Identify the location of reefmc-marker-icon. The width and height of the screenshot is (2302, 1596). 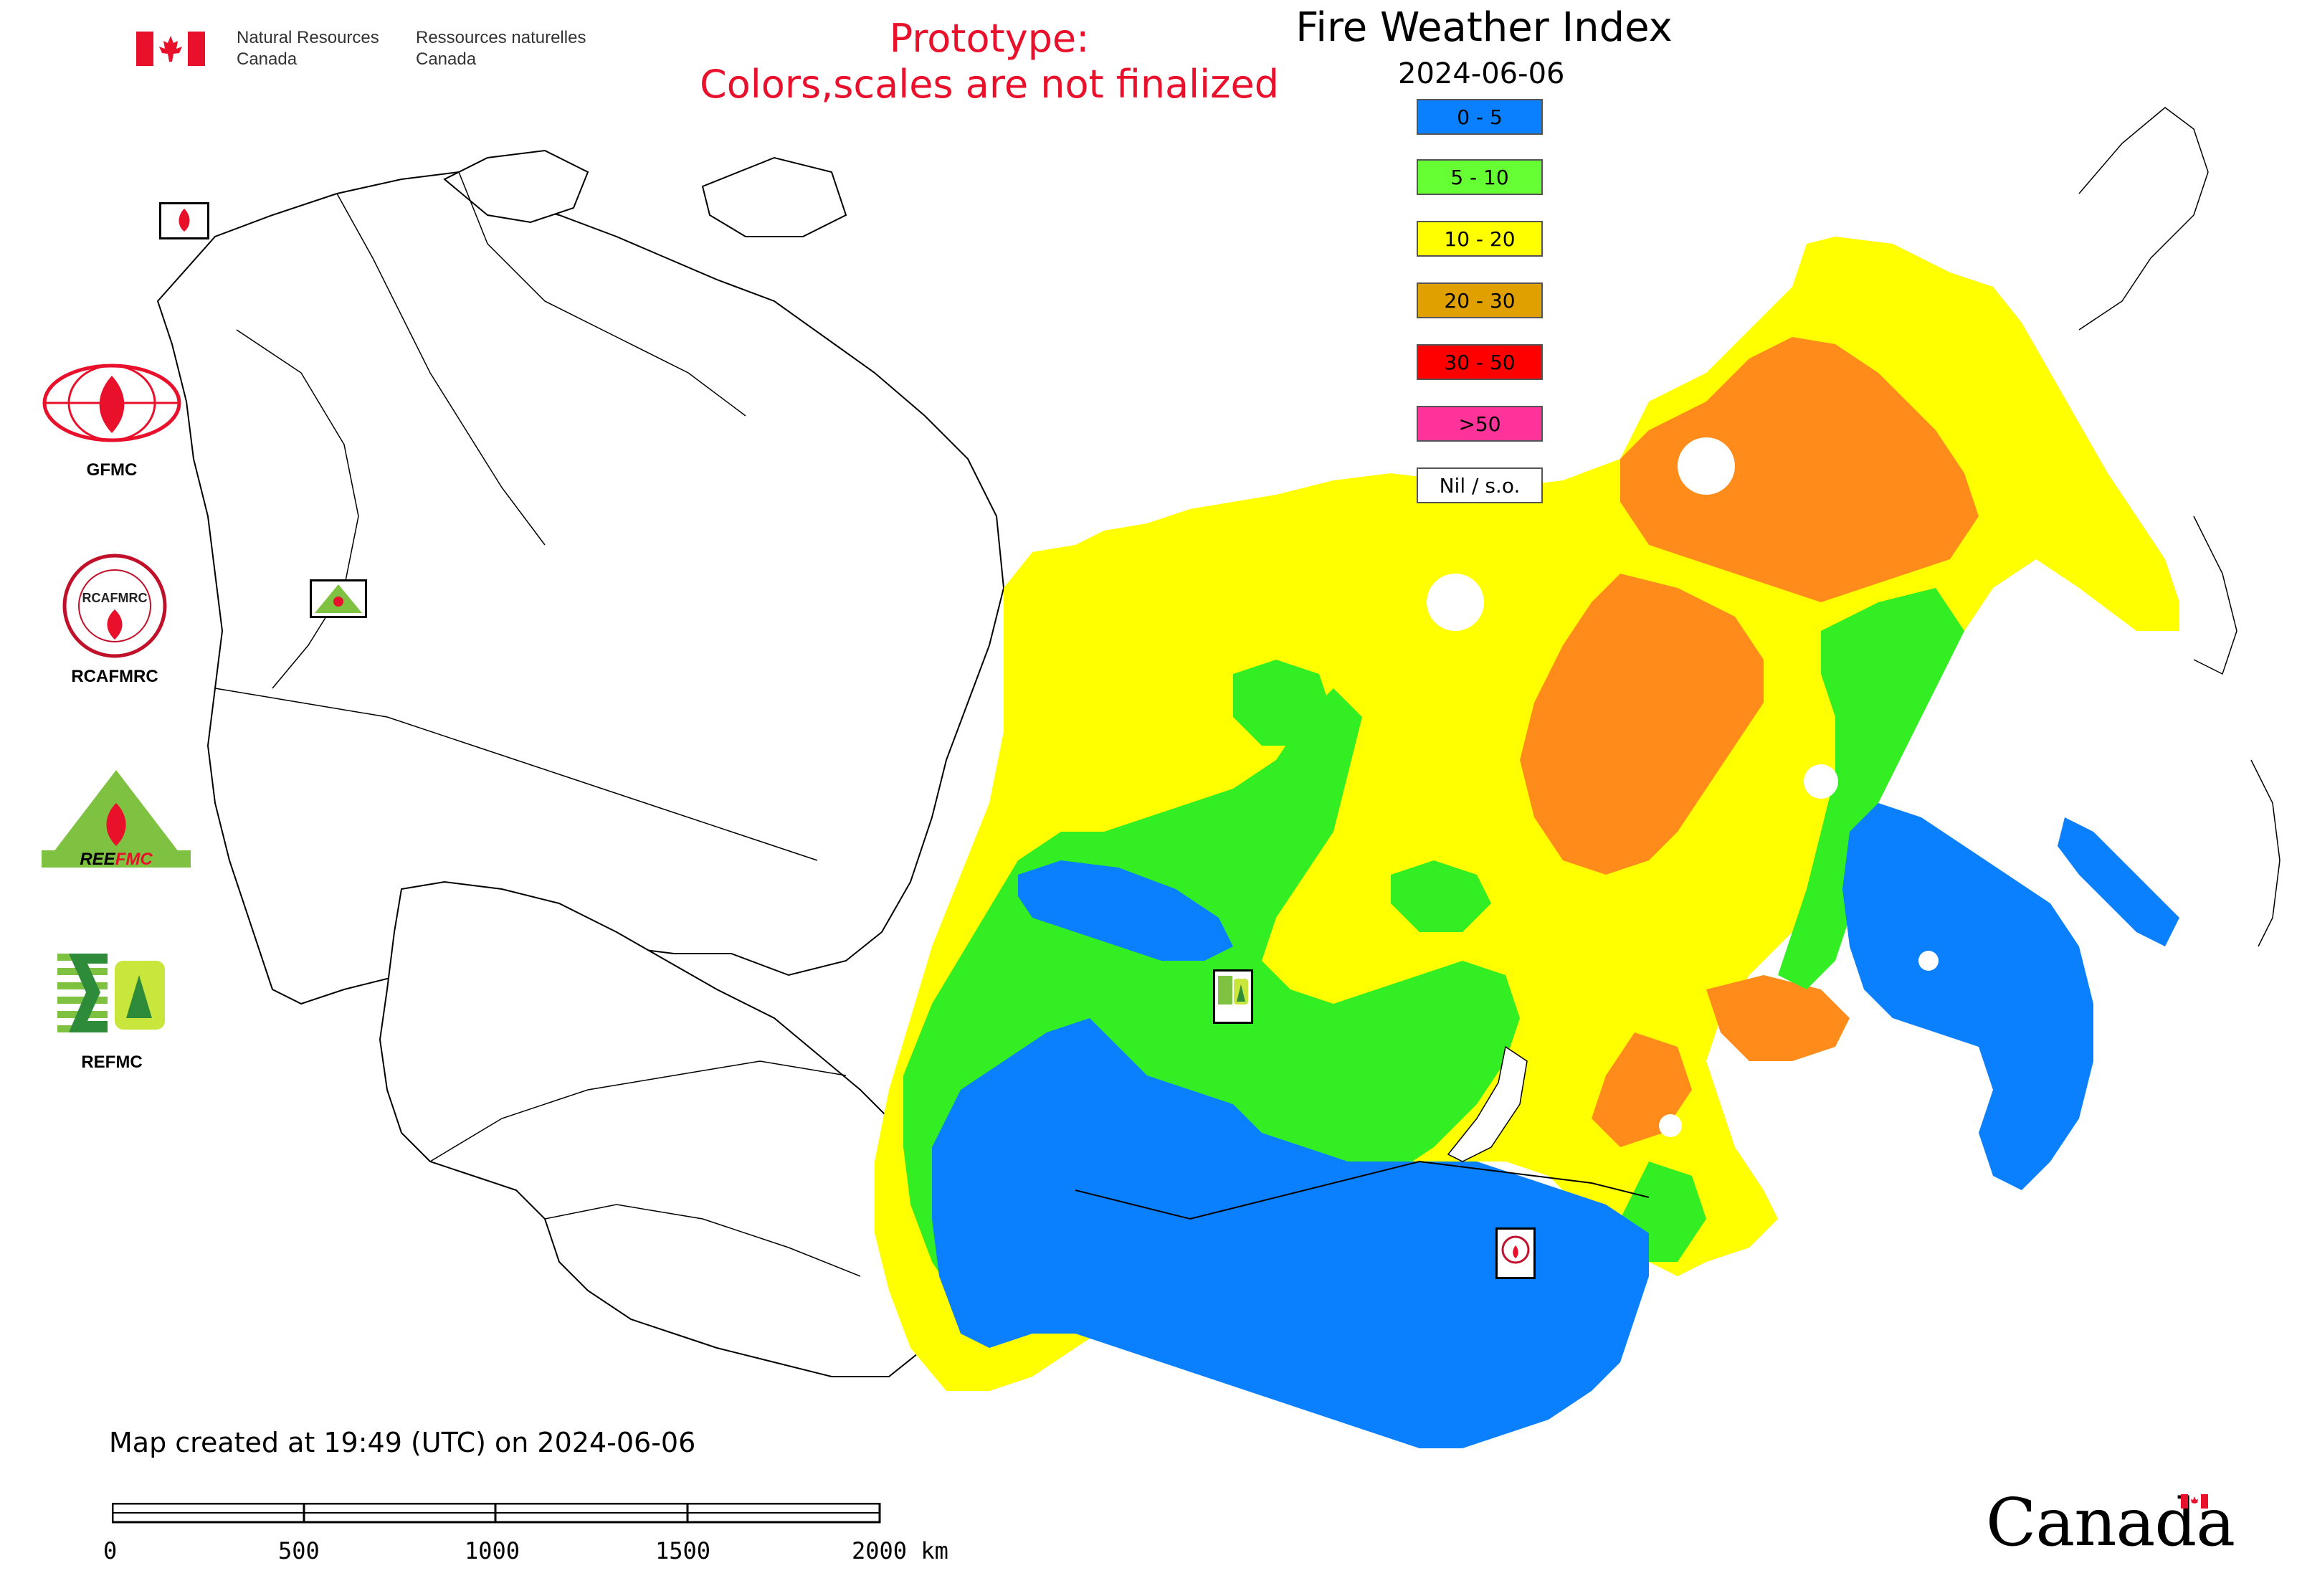
(339, 598).